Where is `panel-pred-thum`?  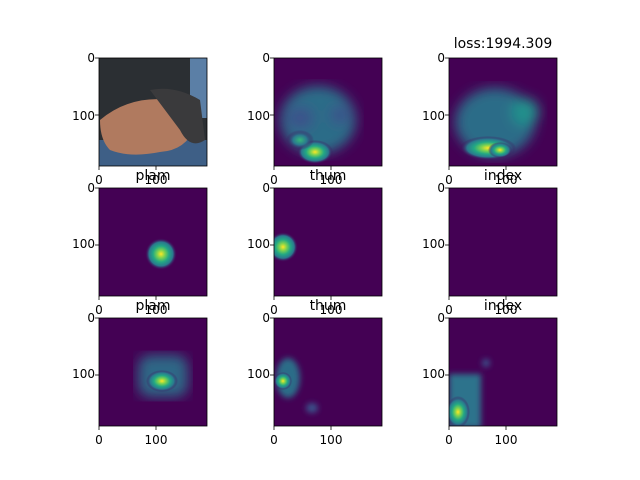 panel-pred-thum is located at coordinates (328, 372).